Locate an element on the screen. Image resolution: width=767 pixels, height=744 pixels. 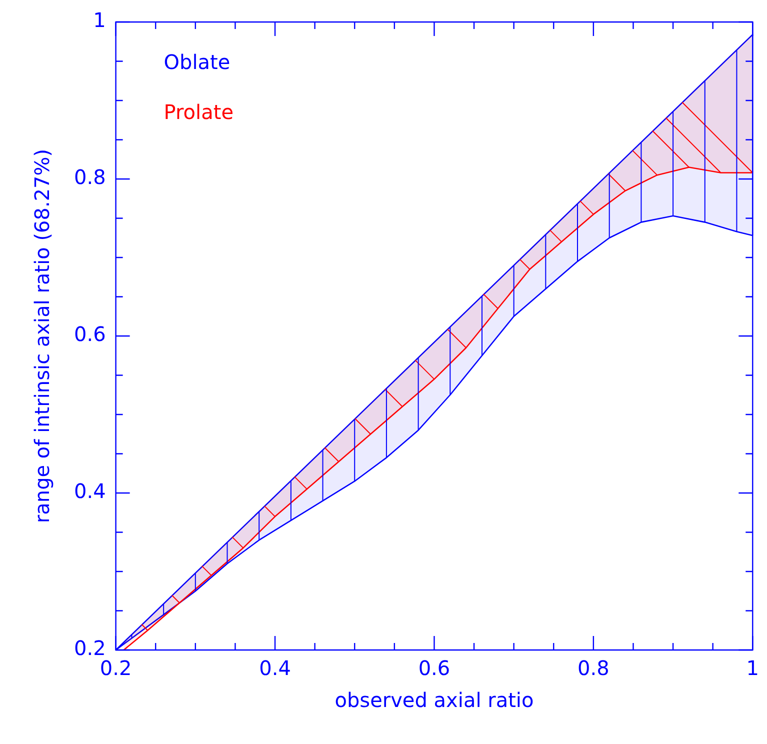
x-tick-label: 0.8 is located at coordinates (594, 668).